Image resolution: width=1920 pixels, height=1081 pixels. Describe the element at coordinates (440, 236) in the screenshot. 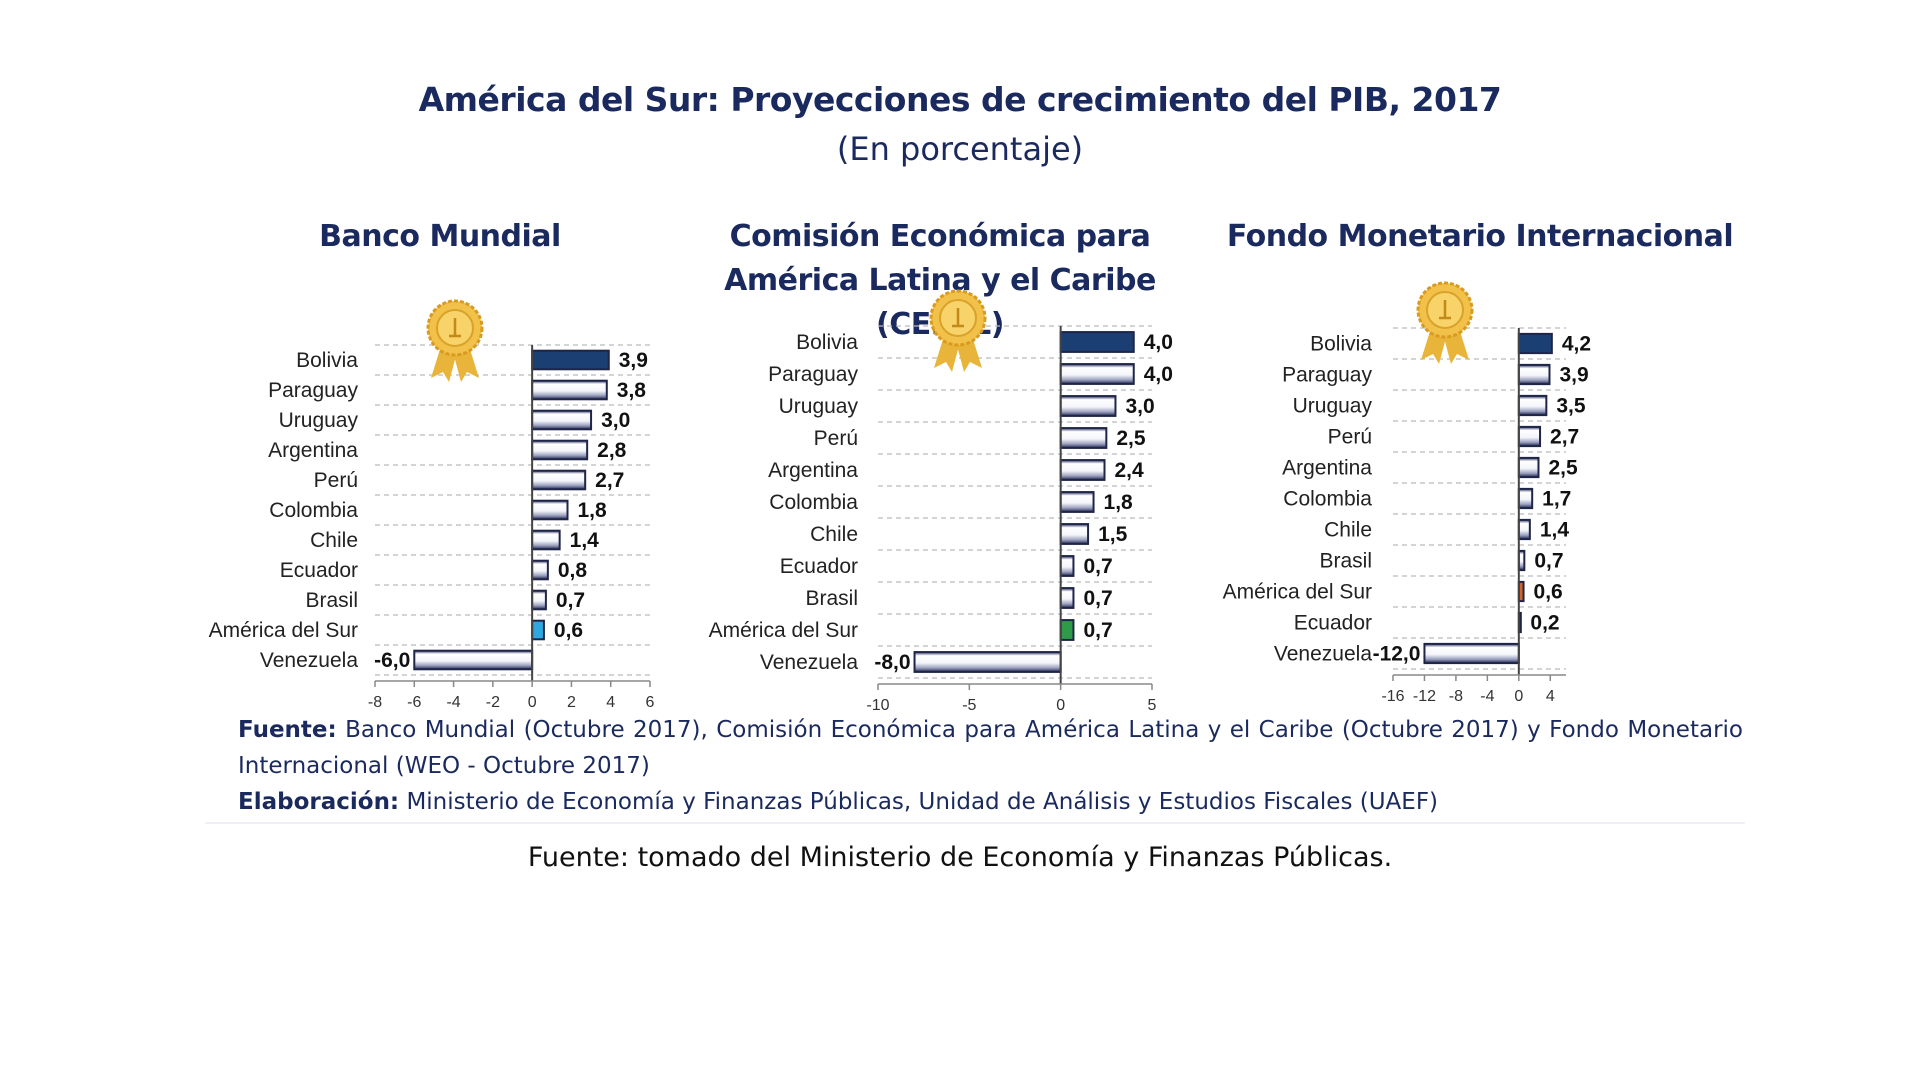

I see `panel-title-banco-mundial: Banco Mundial` at that location.